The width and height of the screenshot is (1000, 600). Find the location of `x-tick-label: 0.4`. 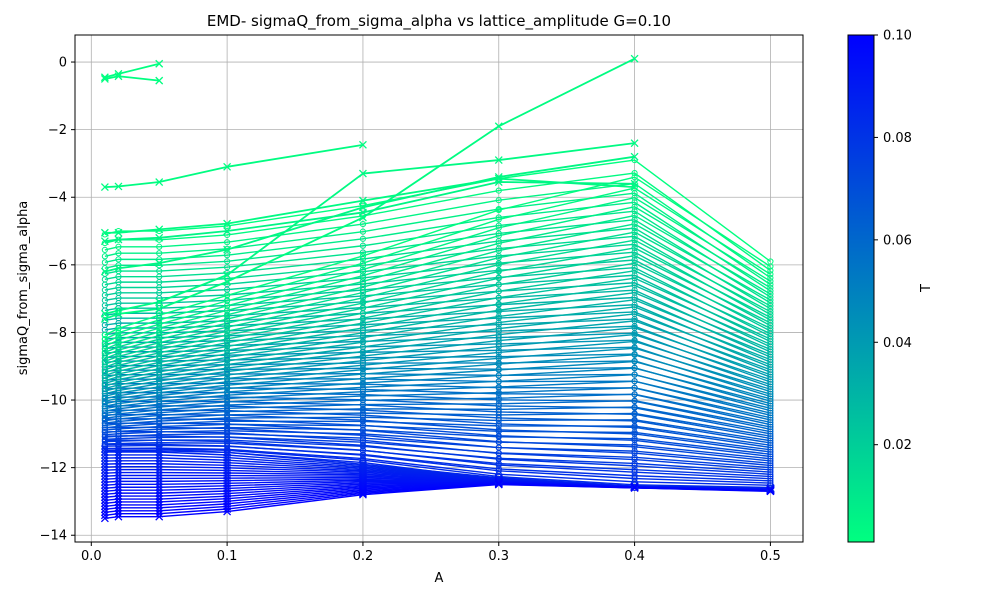

x-tick-label: 0.4 is located at coordinates (634, 556).